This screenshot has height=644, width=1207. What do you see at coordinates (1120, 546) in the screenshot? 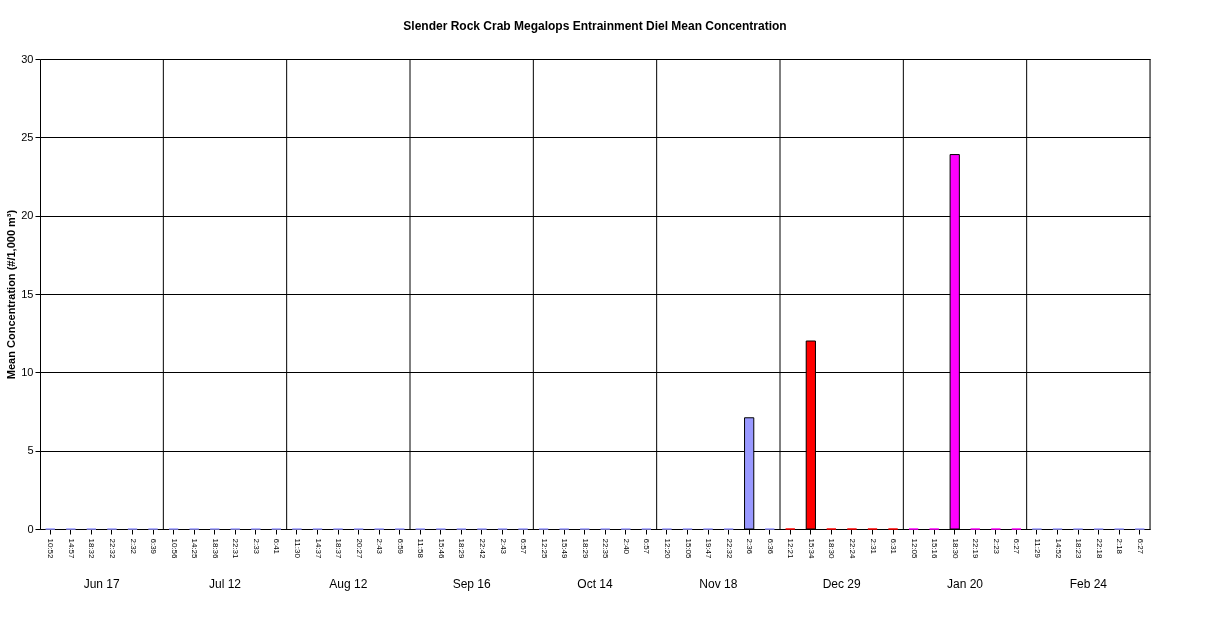
I see `x-tick-label: 2:18` at bounding box center [1120, 546].